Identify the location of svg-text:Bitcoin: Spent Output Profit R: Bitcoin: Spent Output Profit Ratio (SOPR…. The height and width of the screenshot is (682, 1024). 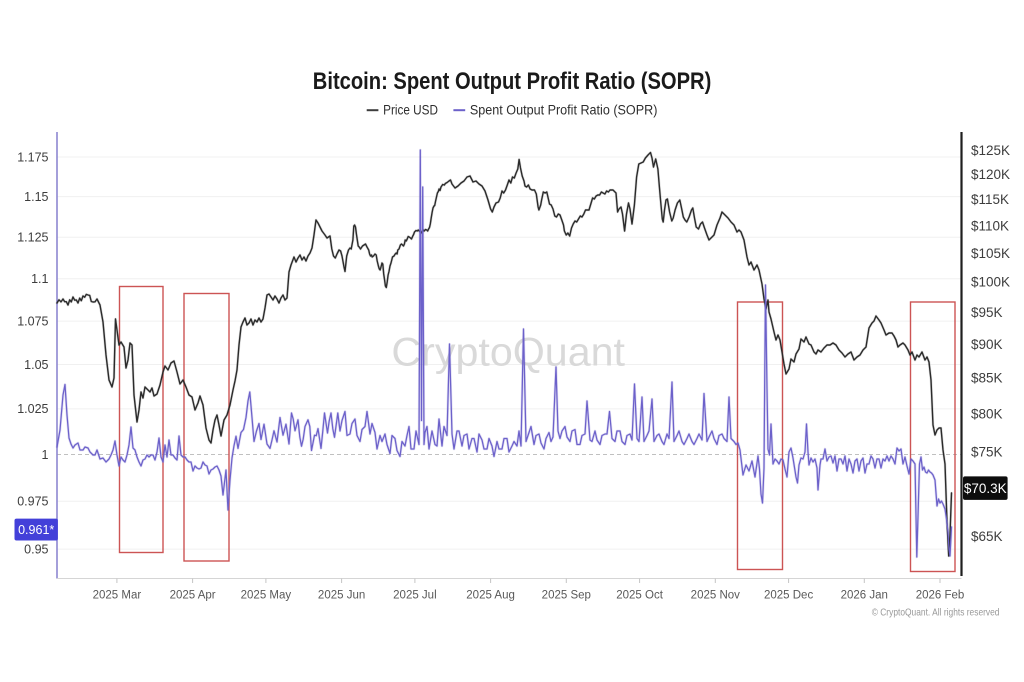
(512, 81).